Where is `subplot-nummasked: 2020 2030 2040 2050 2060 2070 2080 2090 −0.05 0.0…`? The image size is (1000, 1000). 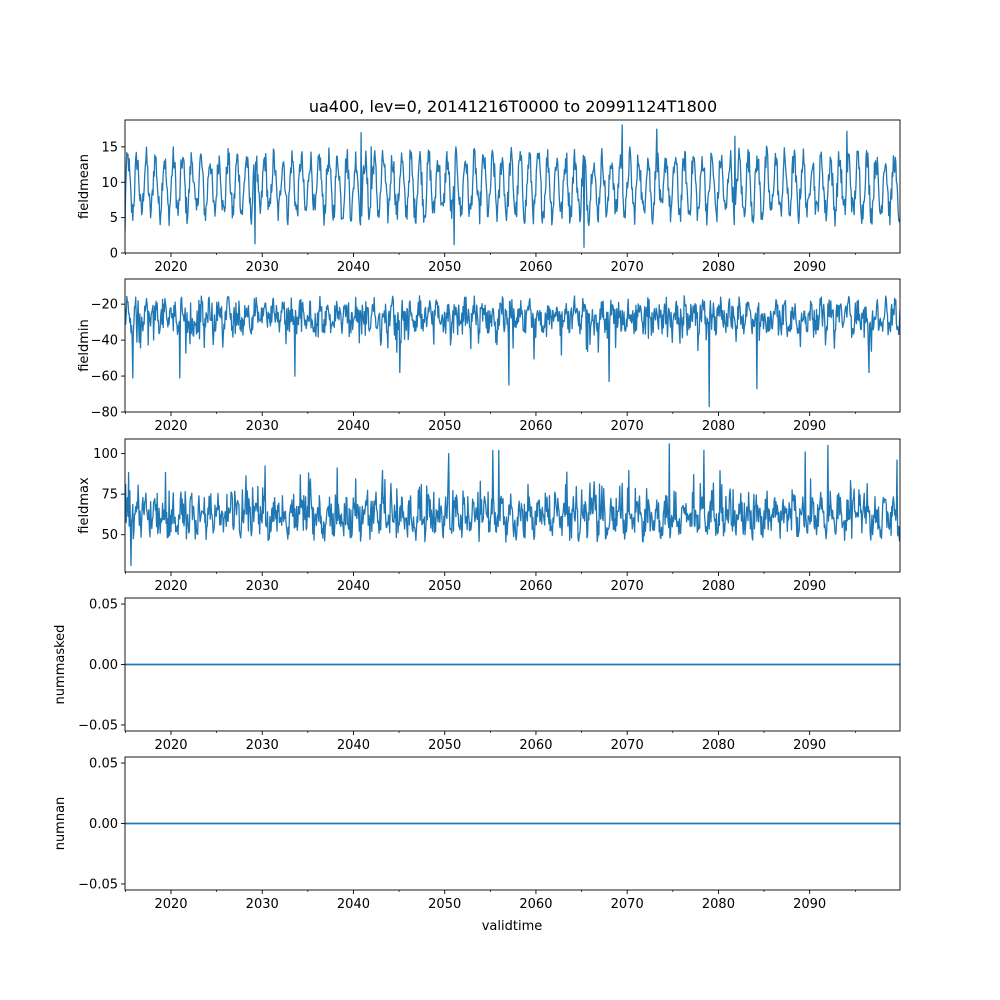 subplot-nummasked: 2020 2030 2040 2050 2060 2070 2080 2090 −0.05 0.0… is located at coordinates (477, 675).